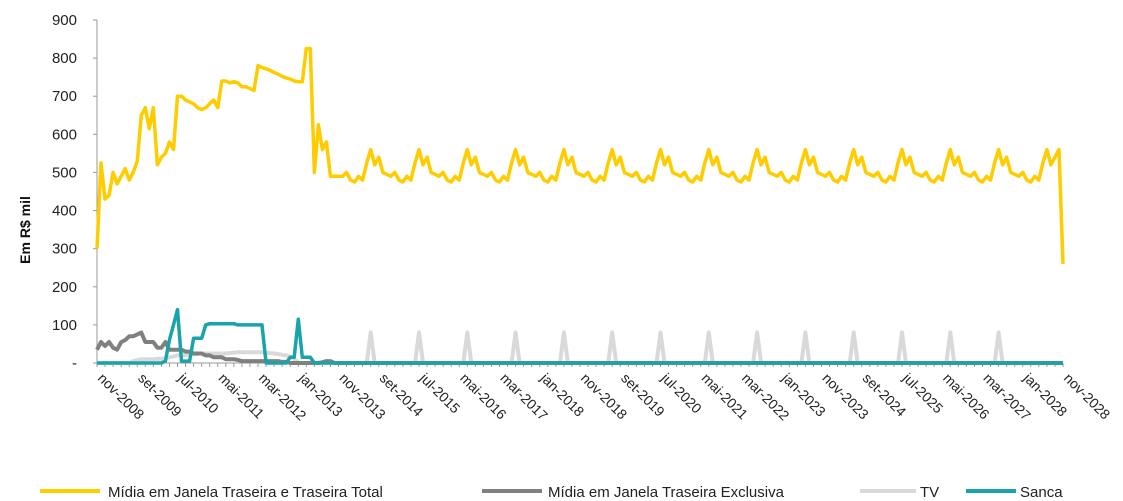  What do you see at coordinates (64, 58) in the screenshot?
I see `y-tick-label: 800` at bounding box center [64, 58].